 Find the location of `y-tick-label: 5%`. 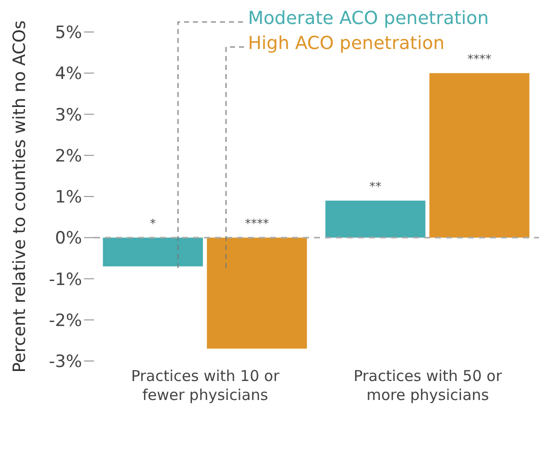

y-tick-label: 5% is located at coordinates (68, 33).